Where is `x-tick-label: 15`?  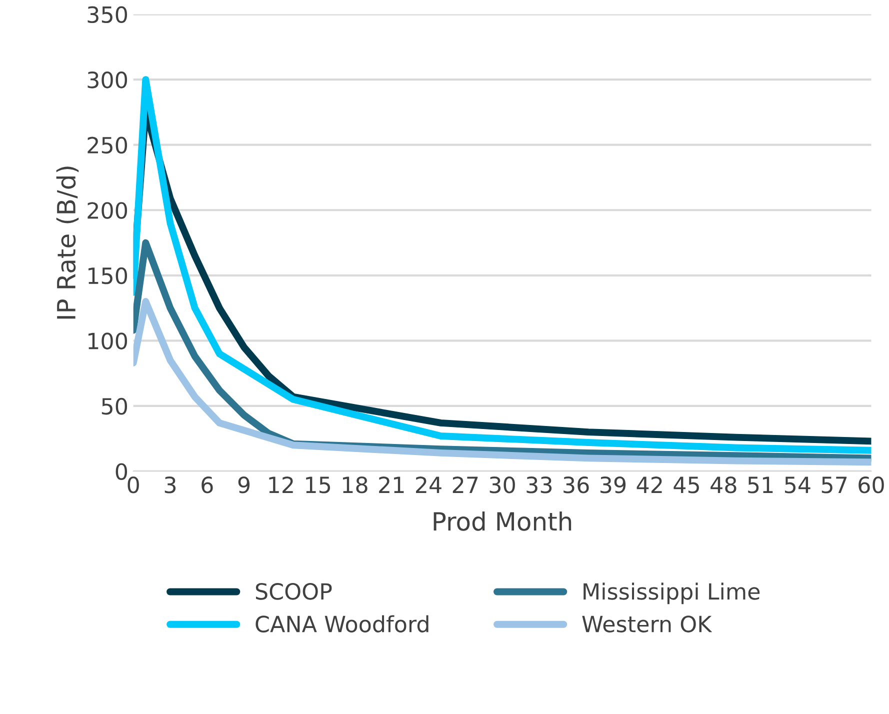
x-tick-label: 15 is located at coordinates (318, 485).